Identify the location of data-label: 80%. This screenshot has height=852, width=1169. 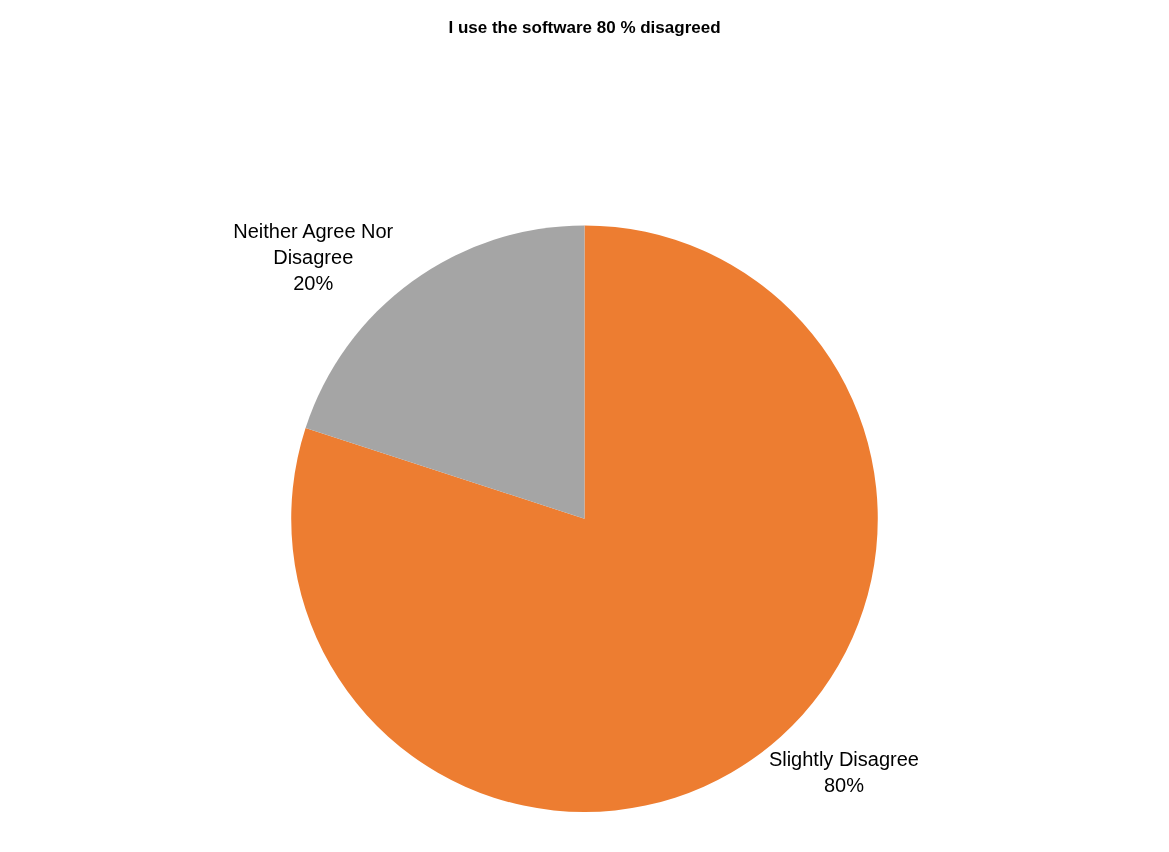
(844, 784).